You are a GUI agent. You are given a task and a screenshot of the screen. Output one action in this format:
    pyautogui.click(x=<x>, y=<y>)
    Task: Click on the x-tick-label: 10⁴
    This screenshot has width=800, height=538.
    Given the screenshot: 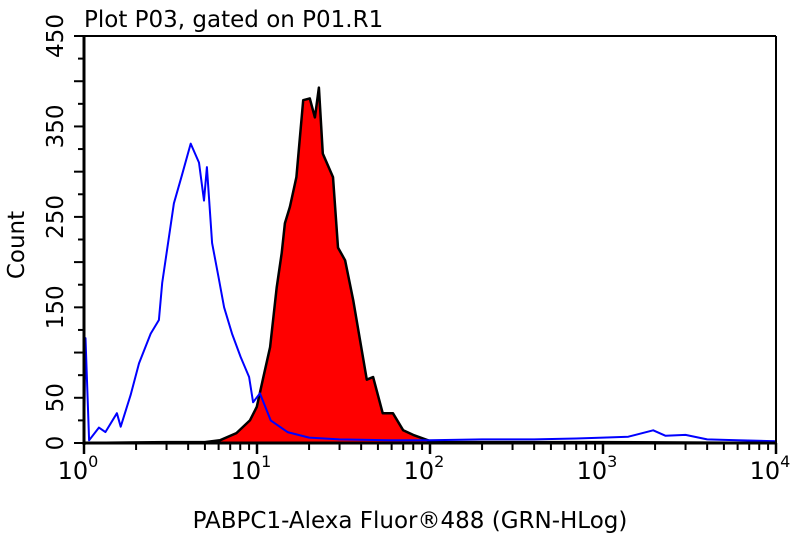 What is the action you would take?
    pyautogui.click(x=770, y=468)
    